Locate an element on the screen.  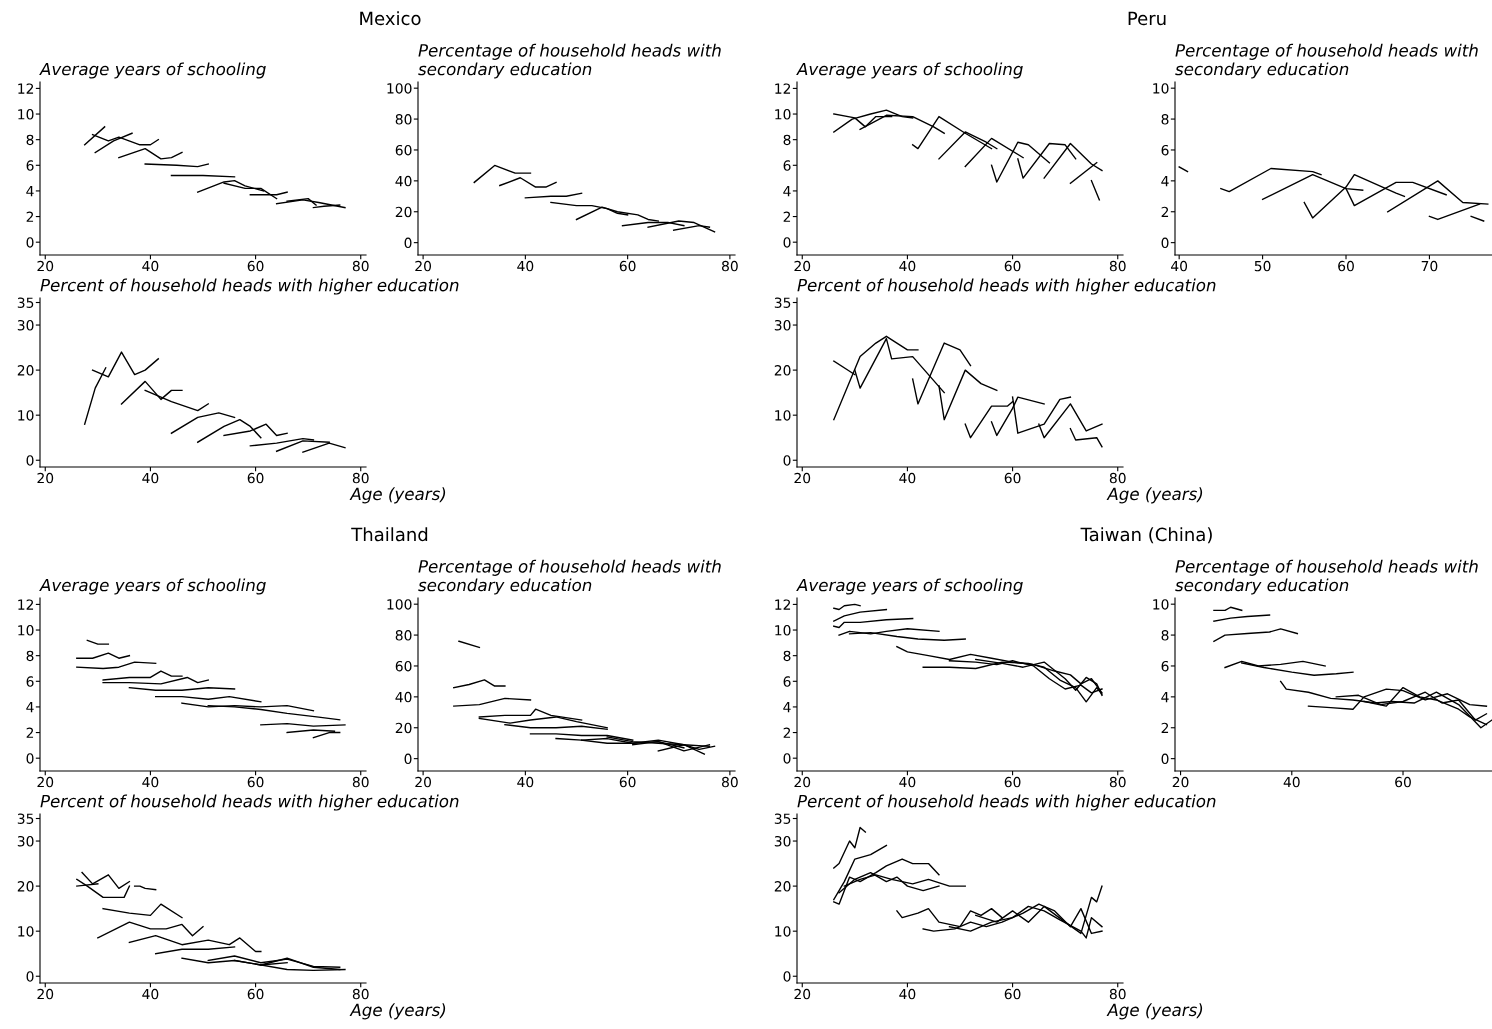
text: Thailand is located at coordinates (389, 534).